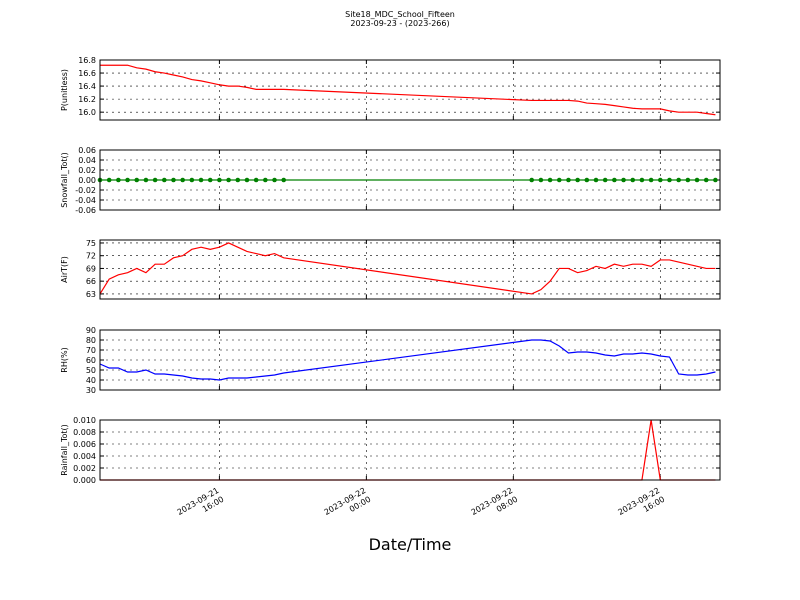 This screenshot has width=800, height=600. Describe the element at coordinates (399, 23) in the screenshot. I see `chart-subtitle: 2023-09-23 - (2023-266)` at that location.